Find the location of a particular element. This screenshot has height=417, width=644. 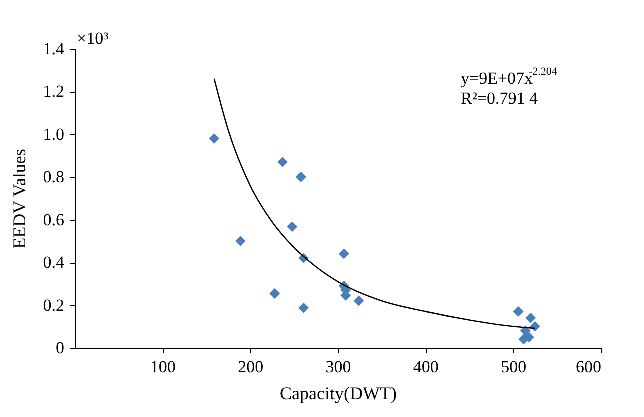

y-tick-label: 1.2 is located at coordinates (53, 92).